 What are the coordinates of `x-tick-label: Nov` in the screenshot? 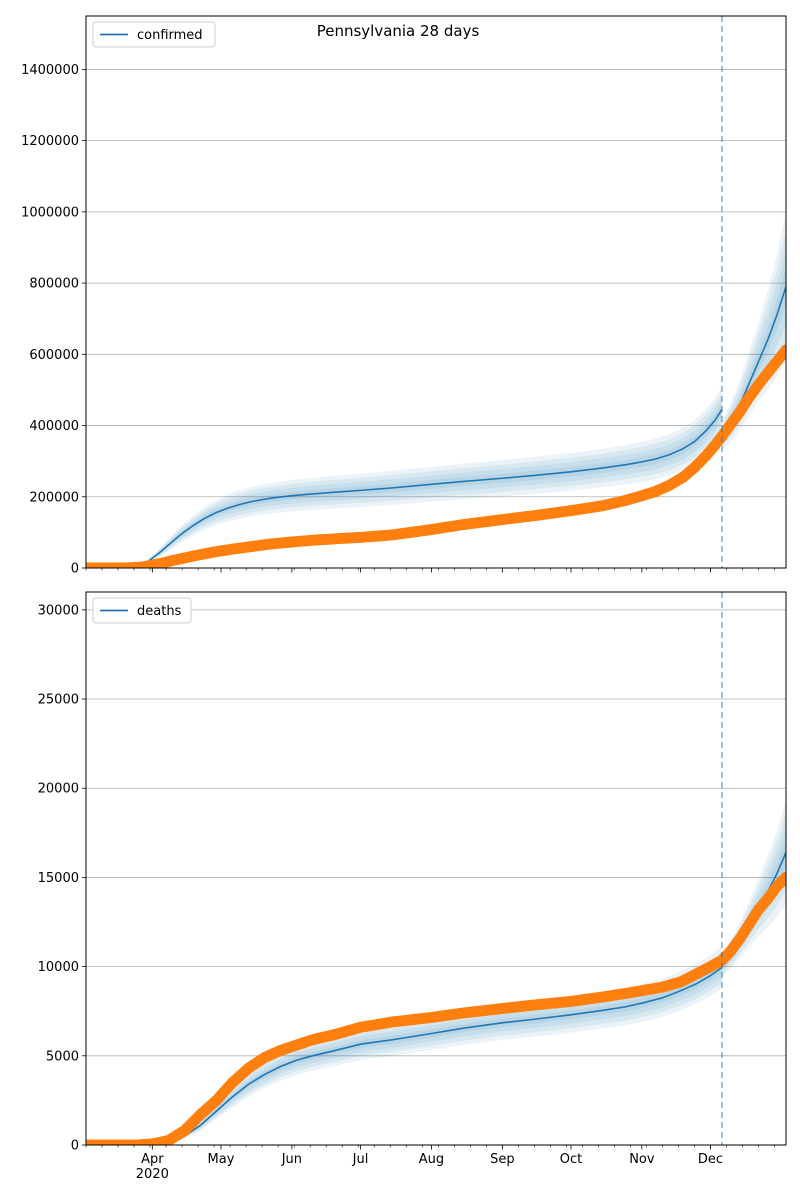 It's located at (642, 1159).